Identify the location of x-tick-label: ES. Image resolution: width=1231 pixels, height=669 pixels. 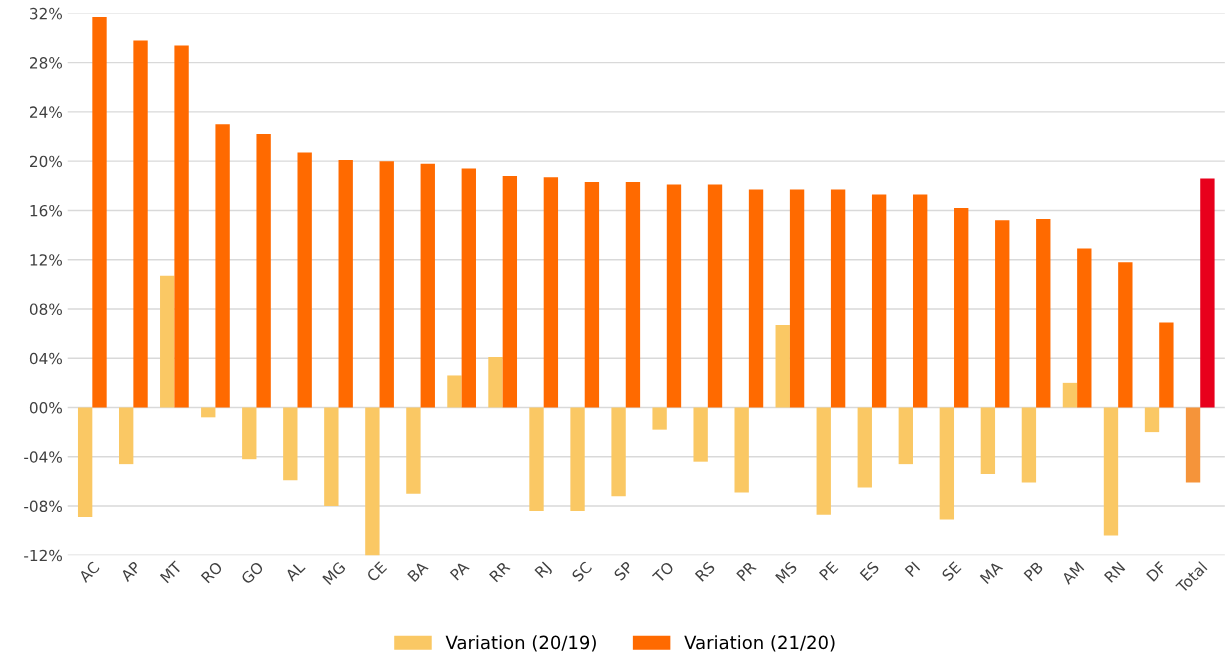
(869, 571).